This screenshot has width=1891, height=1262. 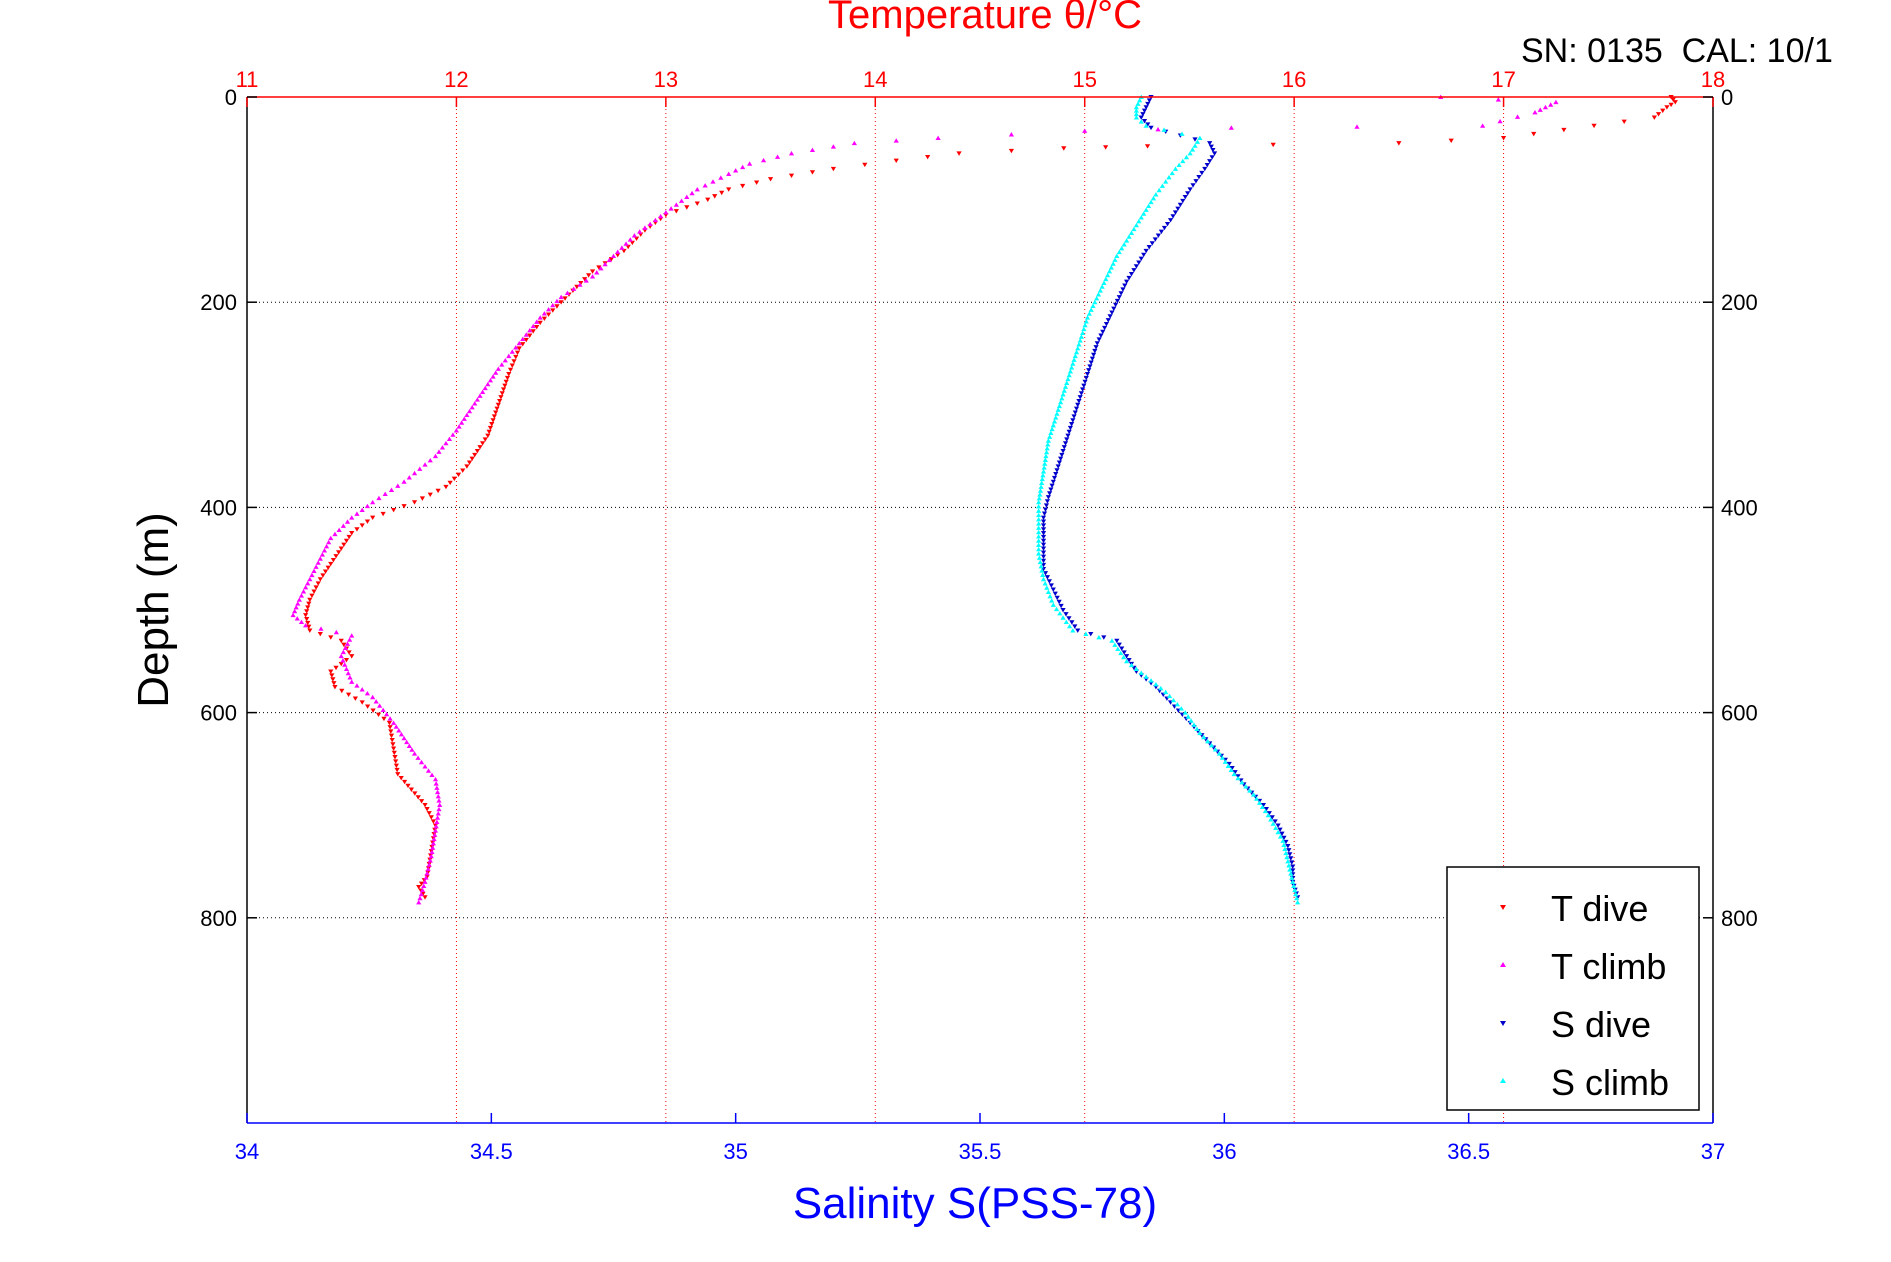 I want to click on depth-tick-label-right: 400, so click(x=1739, y=507).